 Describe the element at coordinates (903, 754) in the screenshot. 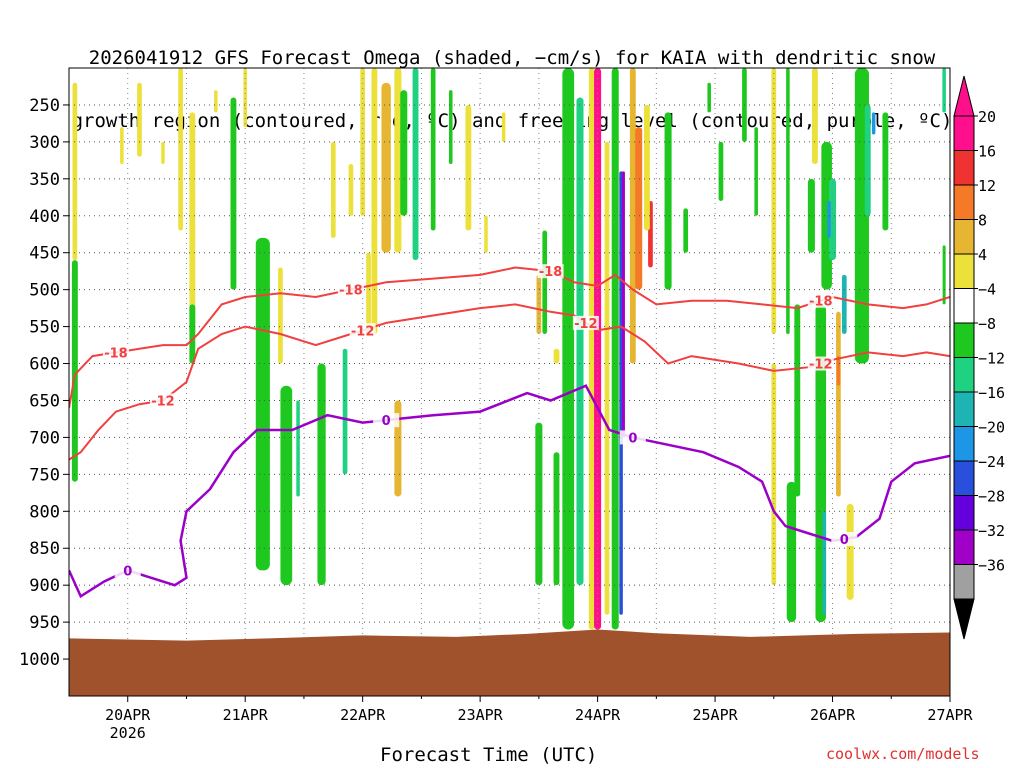

I see `credit-text: coolwx.com/models` at that location.